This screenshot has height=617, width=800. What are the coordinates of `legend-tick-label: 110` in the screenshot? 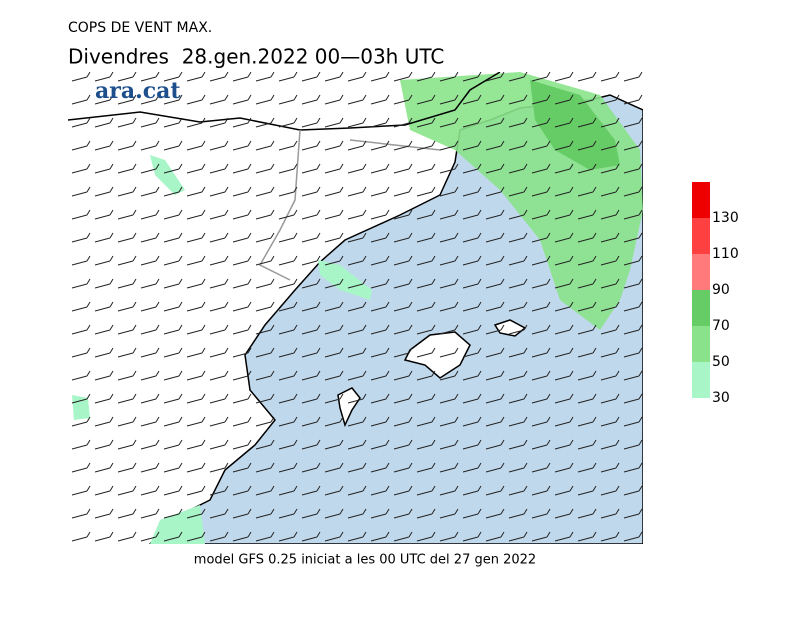 It's located at (725, 254).